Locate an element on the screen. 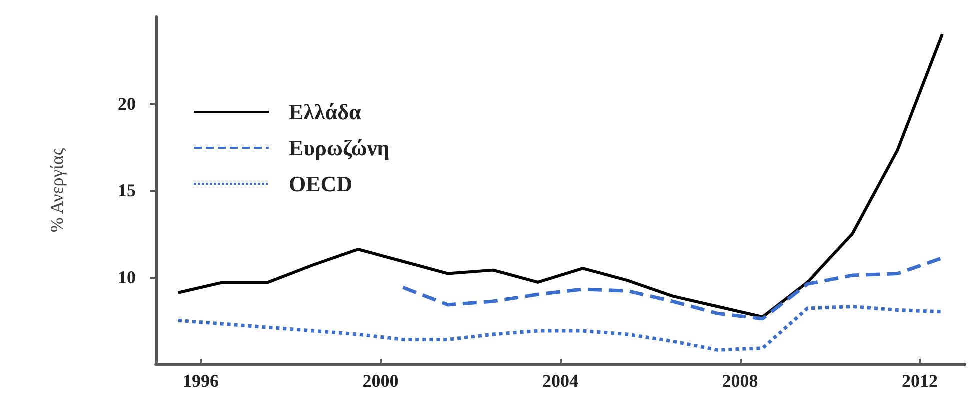  legend-label: OECD is located at coordinates (321, 184).